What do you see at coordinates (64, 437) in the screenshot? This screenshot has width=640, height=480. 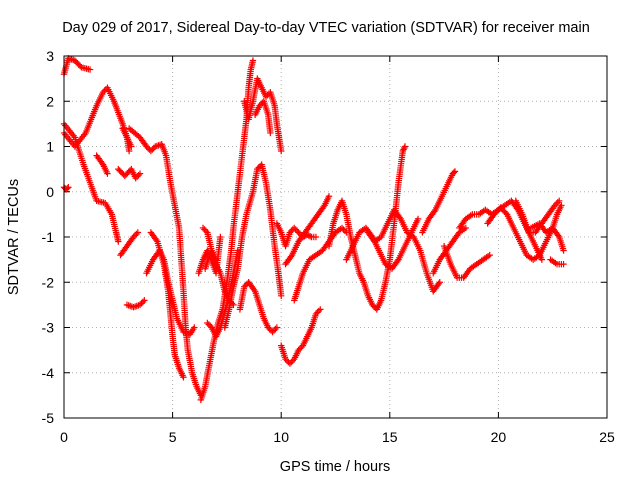 I see `x-tick-label: 0` at bounding box center [64, 437].